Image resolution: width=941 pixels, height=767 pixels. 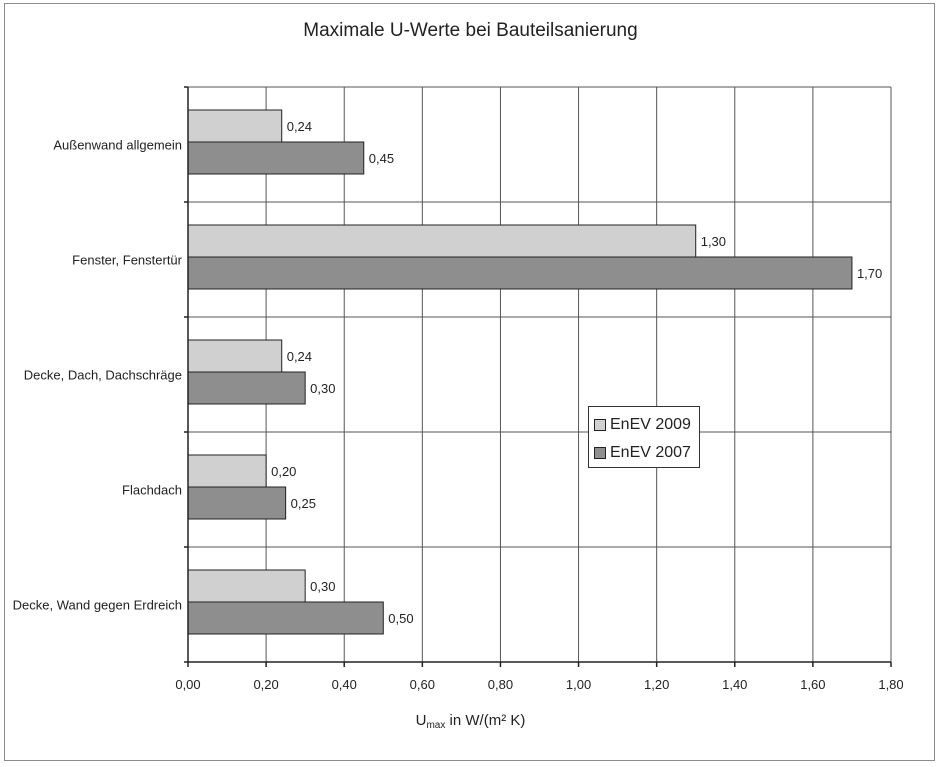 What do you see at coordinates (600, 453) in the screenshot?
I see `legend-swatch-enev-2007` at bounding box center [600, 453].